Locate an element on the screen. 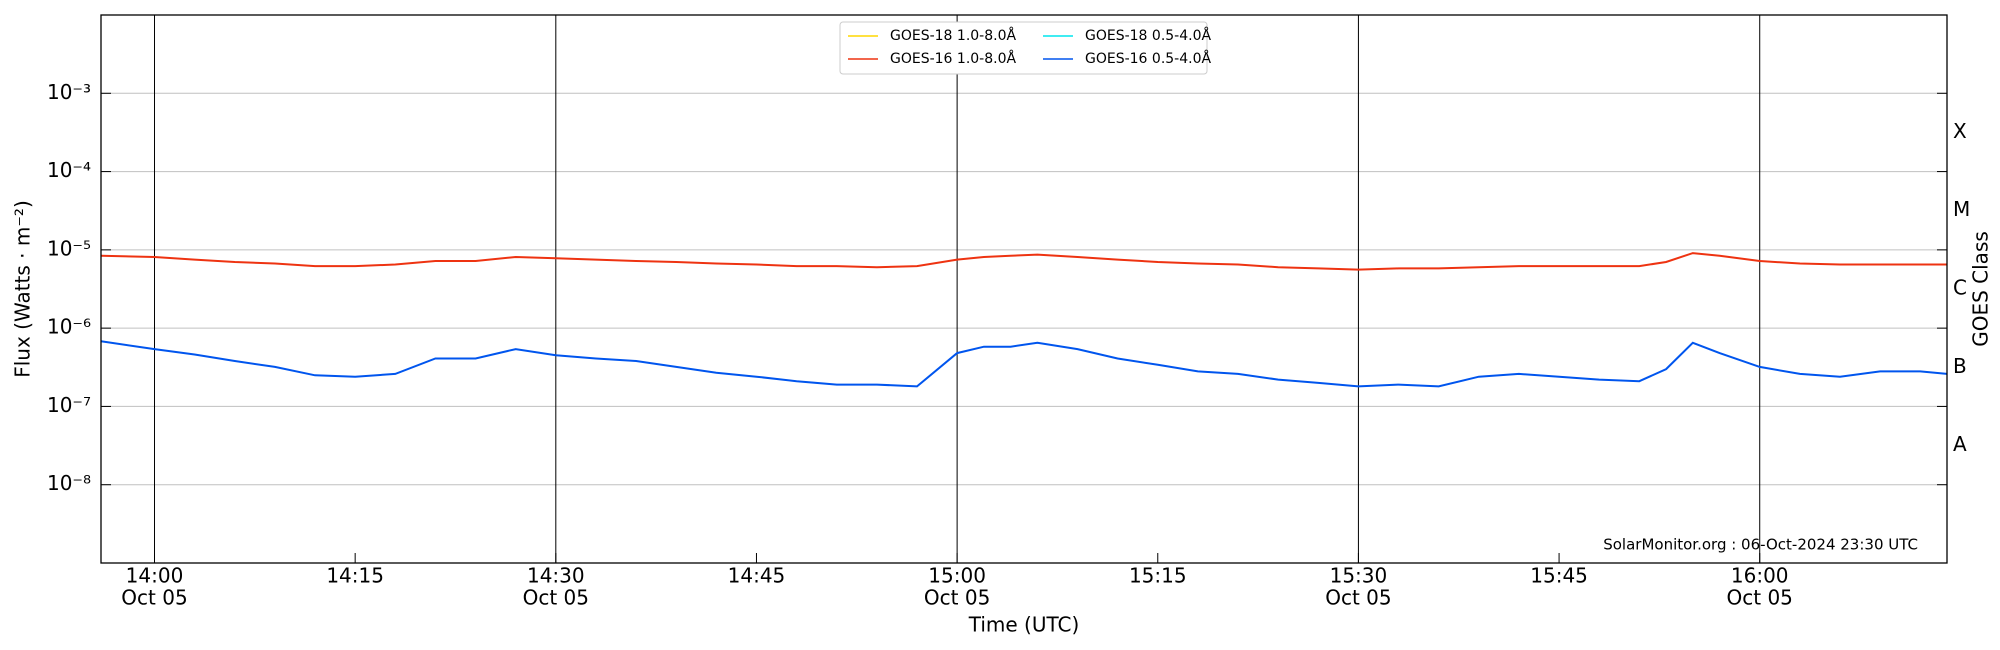  legend-box is located at coordinates (1023, 48).